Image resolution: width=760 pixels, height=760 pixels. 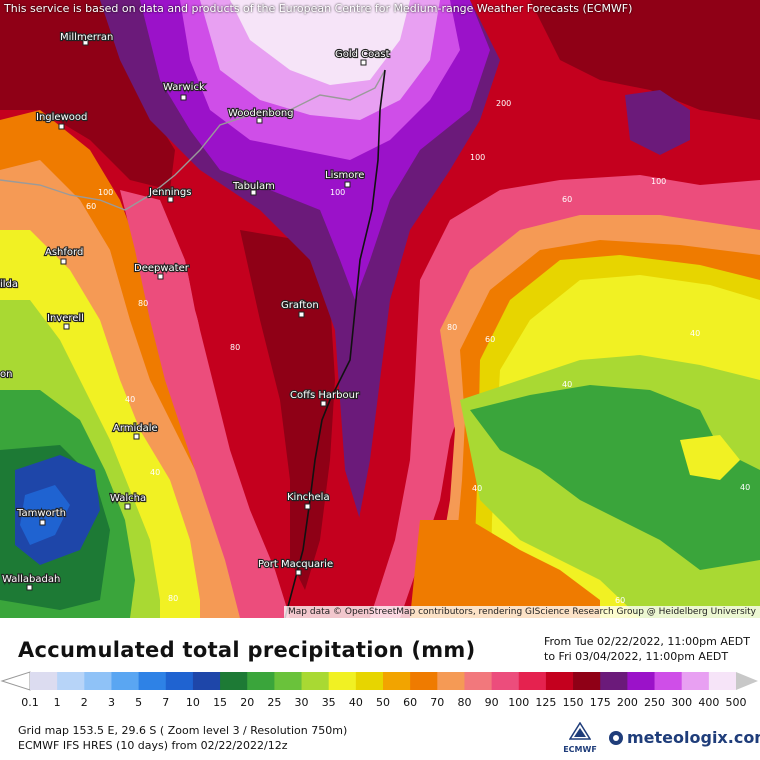 What do you see at coordinates (362, 54) in the screenshot?
I see `label-gold-coast: Gold Coast` at bounding box center [362, 54].